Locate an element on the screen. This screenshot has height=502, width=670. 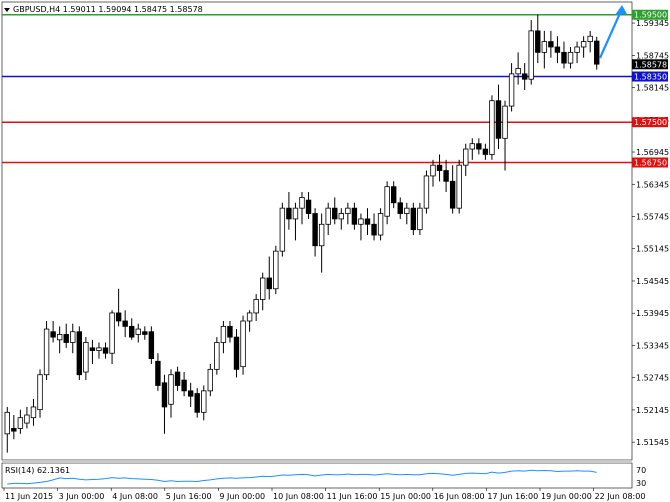
level-price-labels: 1.59500 1.58350 1.57500 1.56750 1.58578 is located at coordinates (650, 88).